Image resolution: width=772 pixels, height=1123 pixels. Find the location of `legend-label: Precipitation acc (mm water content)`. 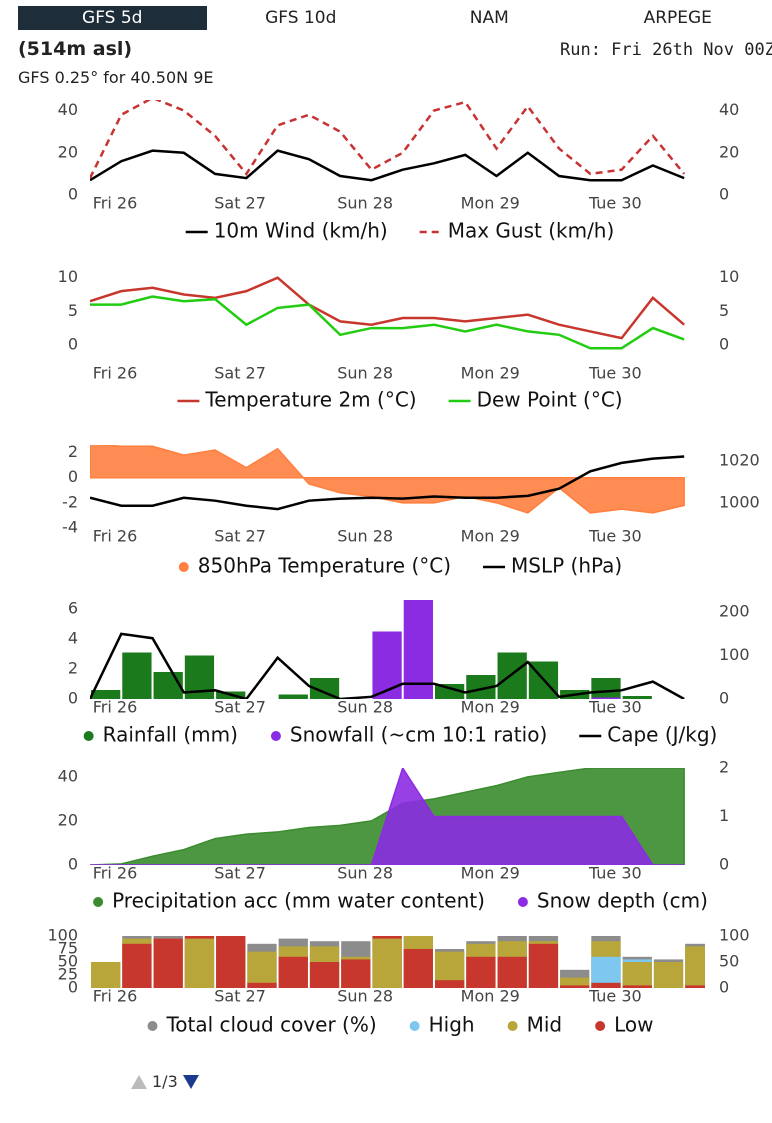

legend-label: Precipitation acc (mm water content) is located at coordinates (298, 901).